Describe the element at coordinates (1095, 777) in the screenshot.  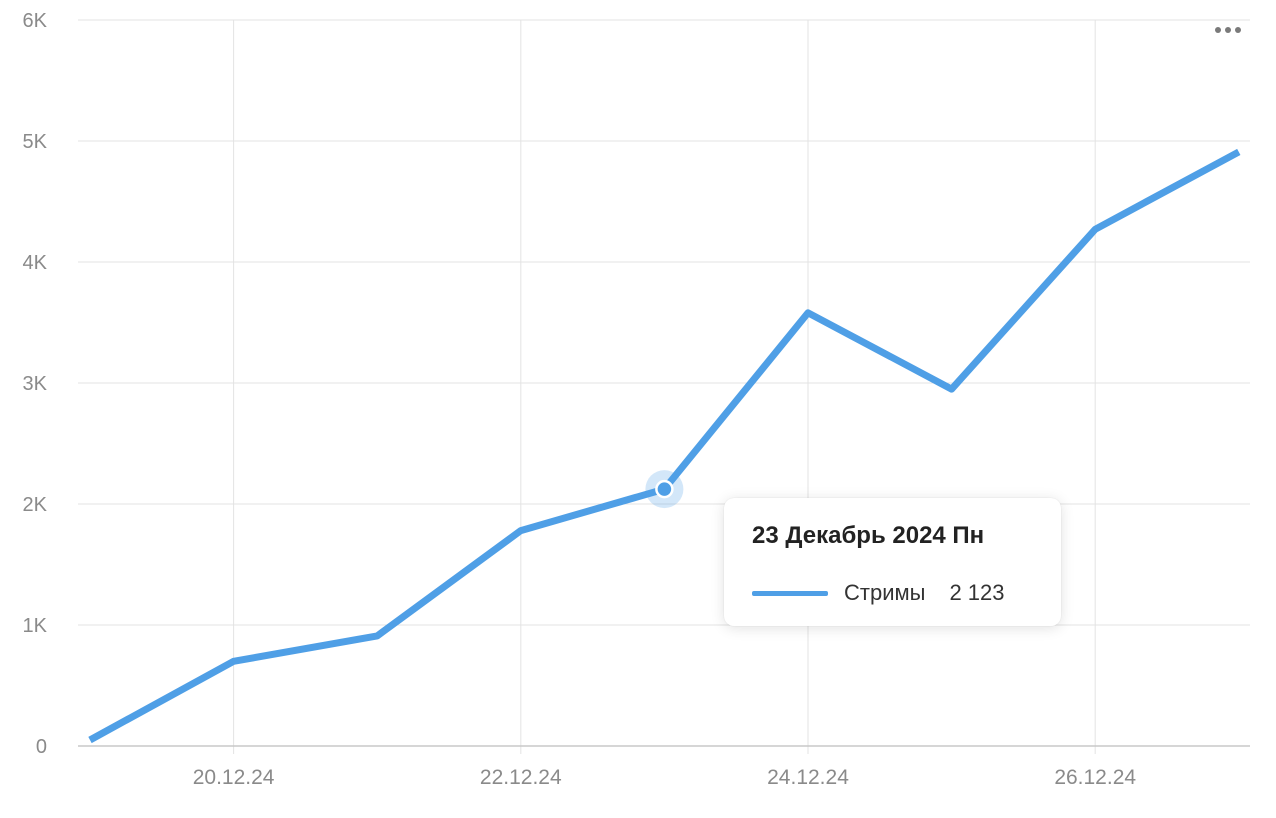
I see `x-tick-label: 26.12.24` at that location.